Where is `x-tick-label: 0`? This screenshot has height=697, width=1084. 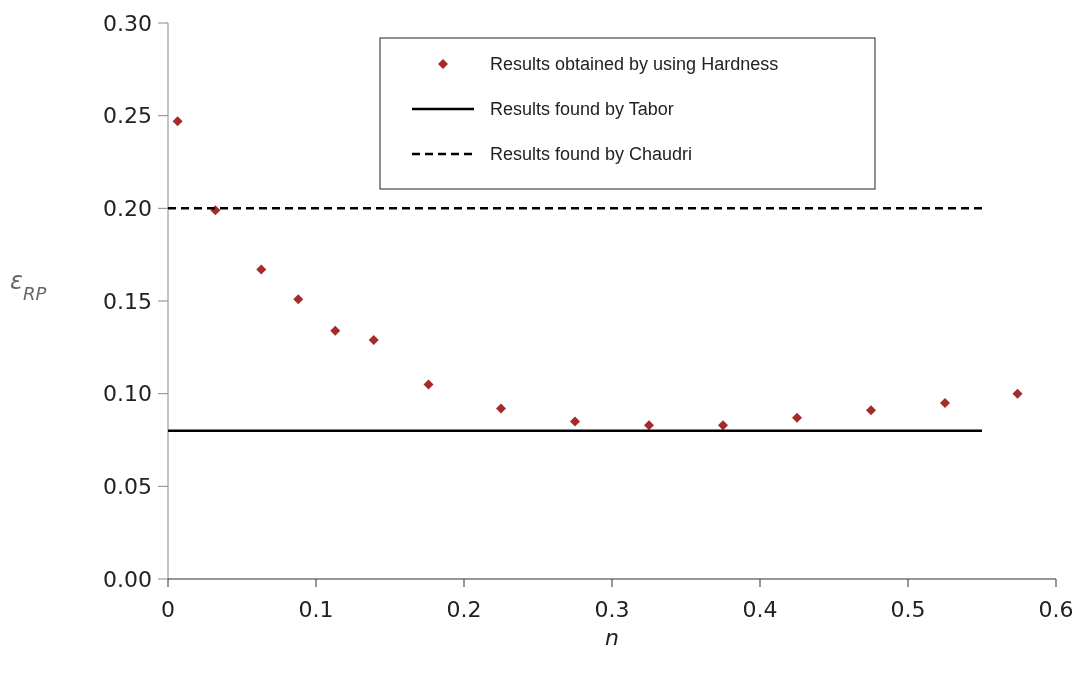
x-tick-label: 0 is located at coordinates (168, 609).